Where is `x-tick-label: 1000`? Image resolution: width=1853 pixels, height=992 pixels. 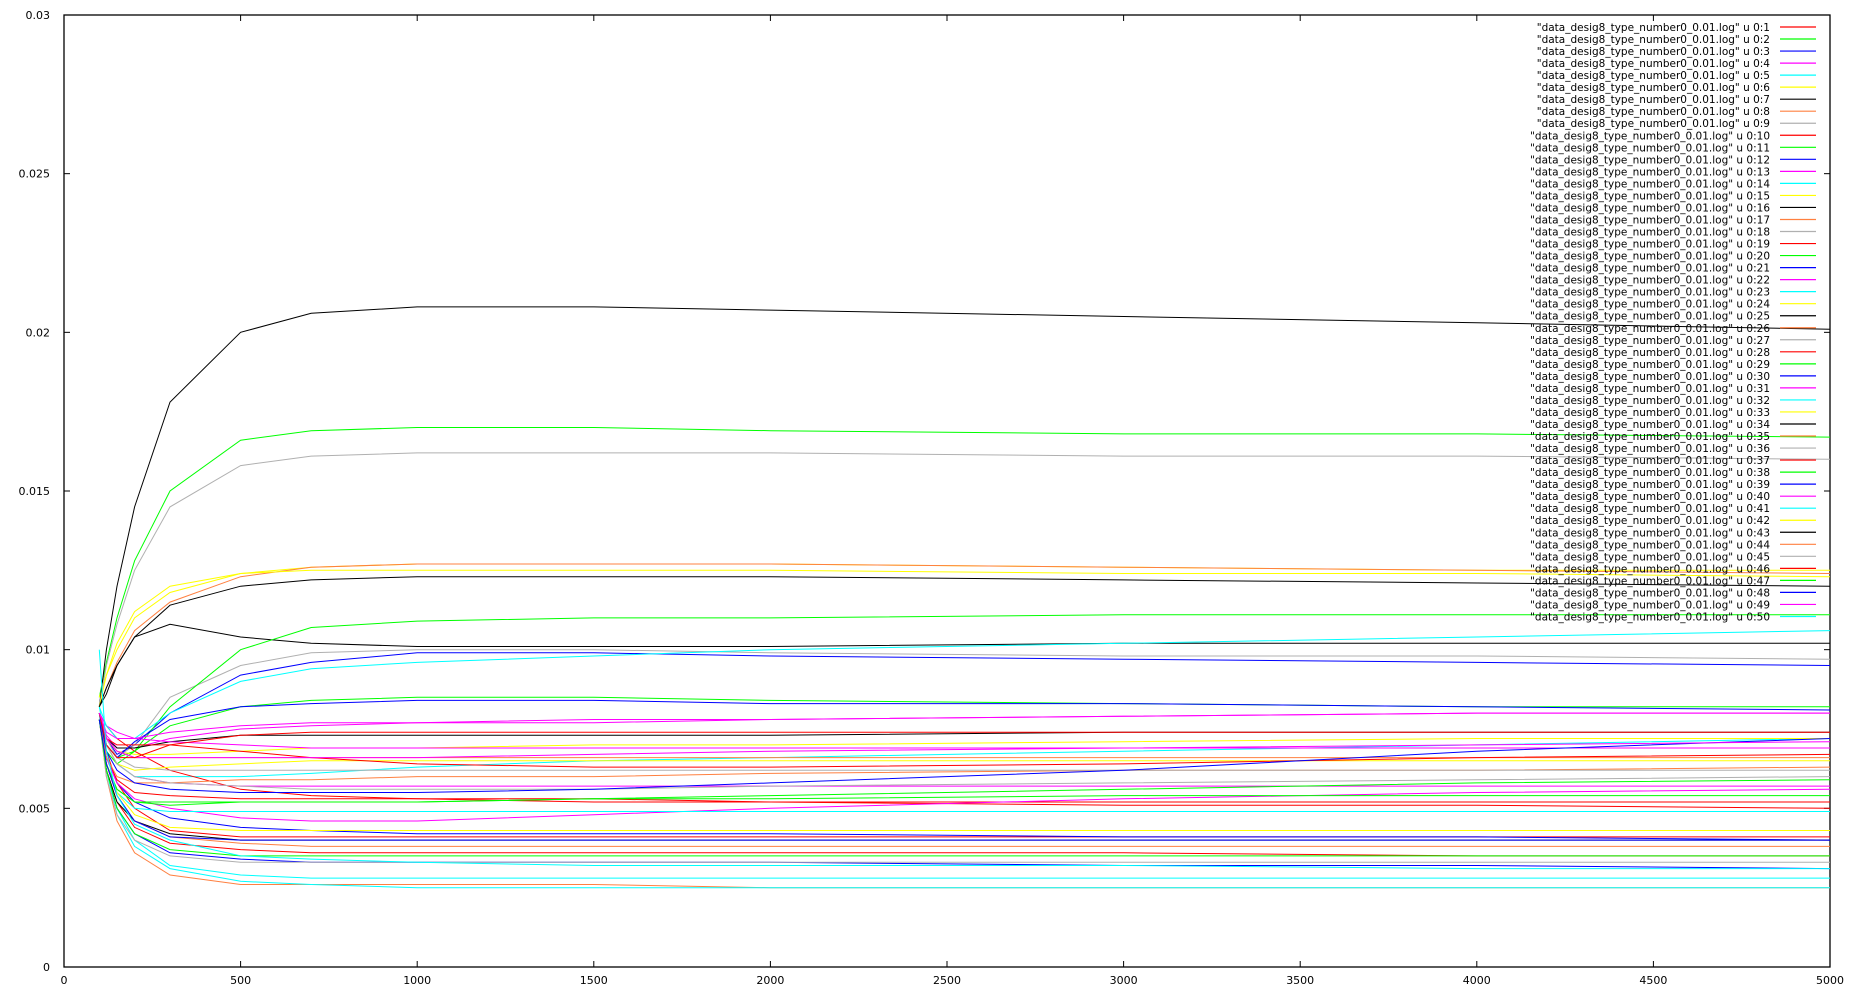
x-tick-label: 1000 is located at coordinates (417, 980).